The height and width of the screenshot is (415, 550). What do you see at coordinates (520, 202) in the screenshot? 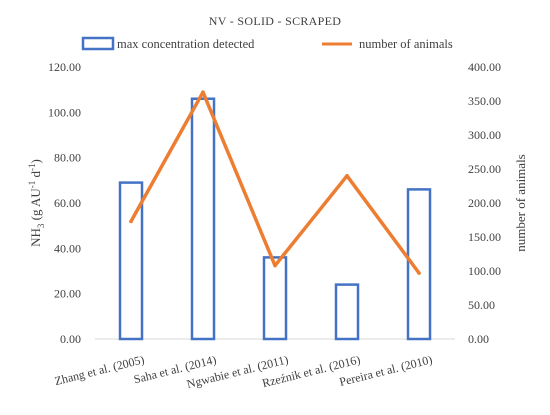
I see `y-axis-title-right: number of animals` at bounding box center [520, 202].